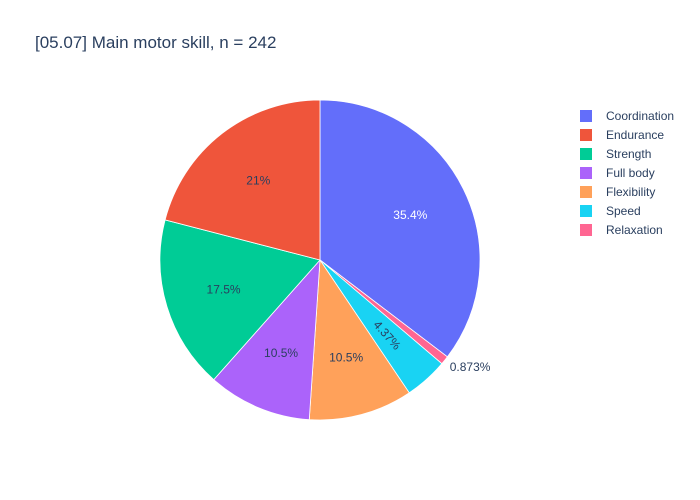 The height and width of the screenshot is (500, 700). I want to click on slice-label-endurance: 21%, so click(258, 180).